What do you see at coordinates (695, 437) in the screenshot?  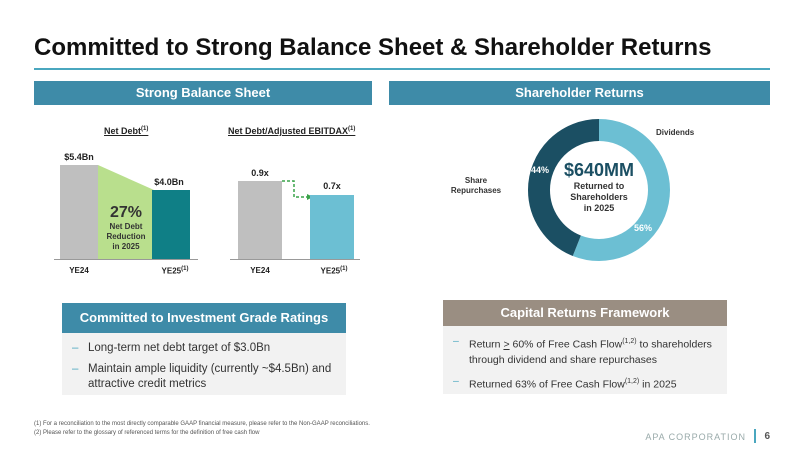 I see `footer-brand: APA CORPORATION` at bounding box center [695, 437].